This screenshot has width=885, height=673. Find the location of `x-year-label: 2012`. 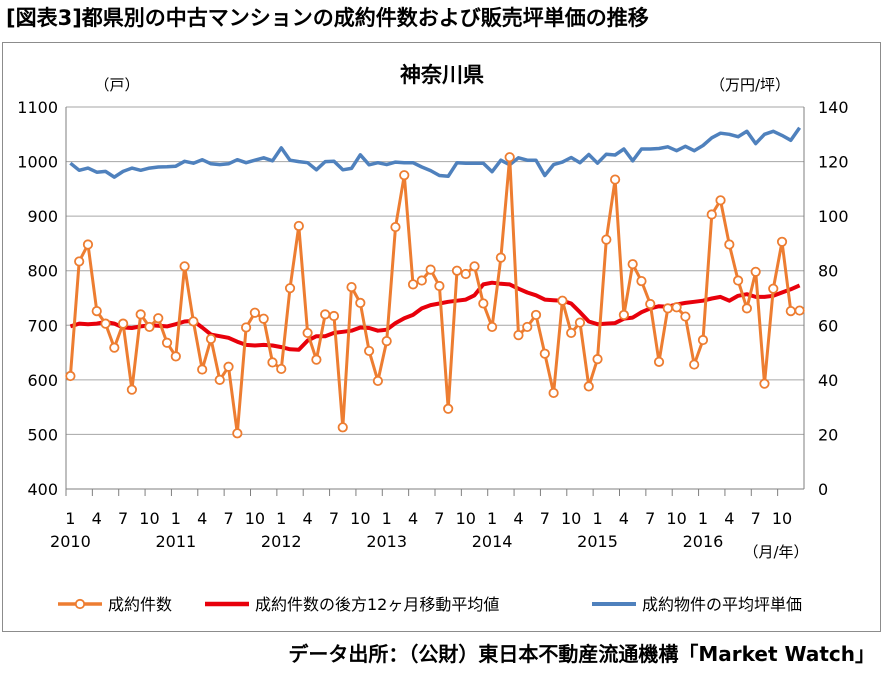

x-year-label: 2012 is located at coordinates (281, 541).